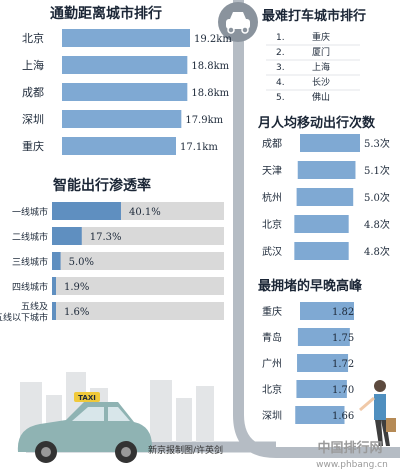  Describe the element at coordinates (76, 287) in the screenshot. I see `chart2-value-label: 1.9%` at that location.